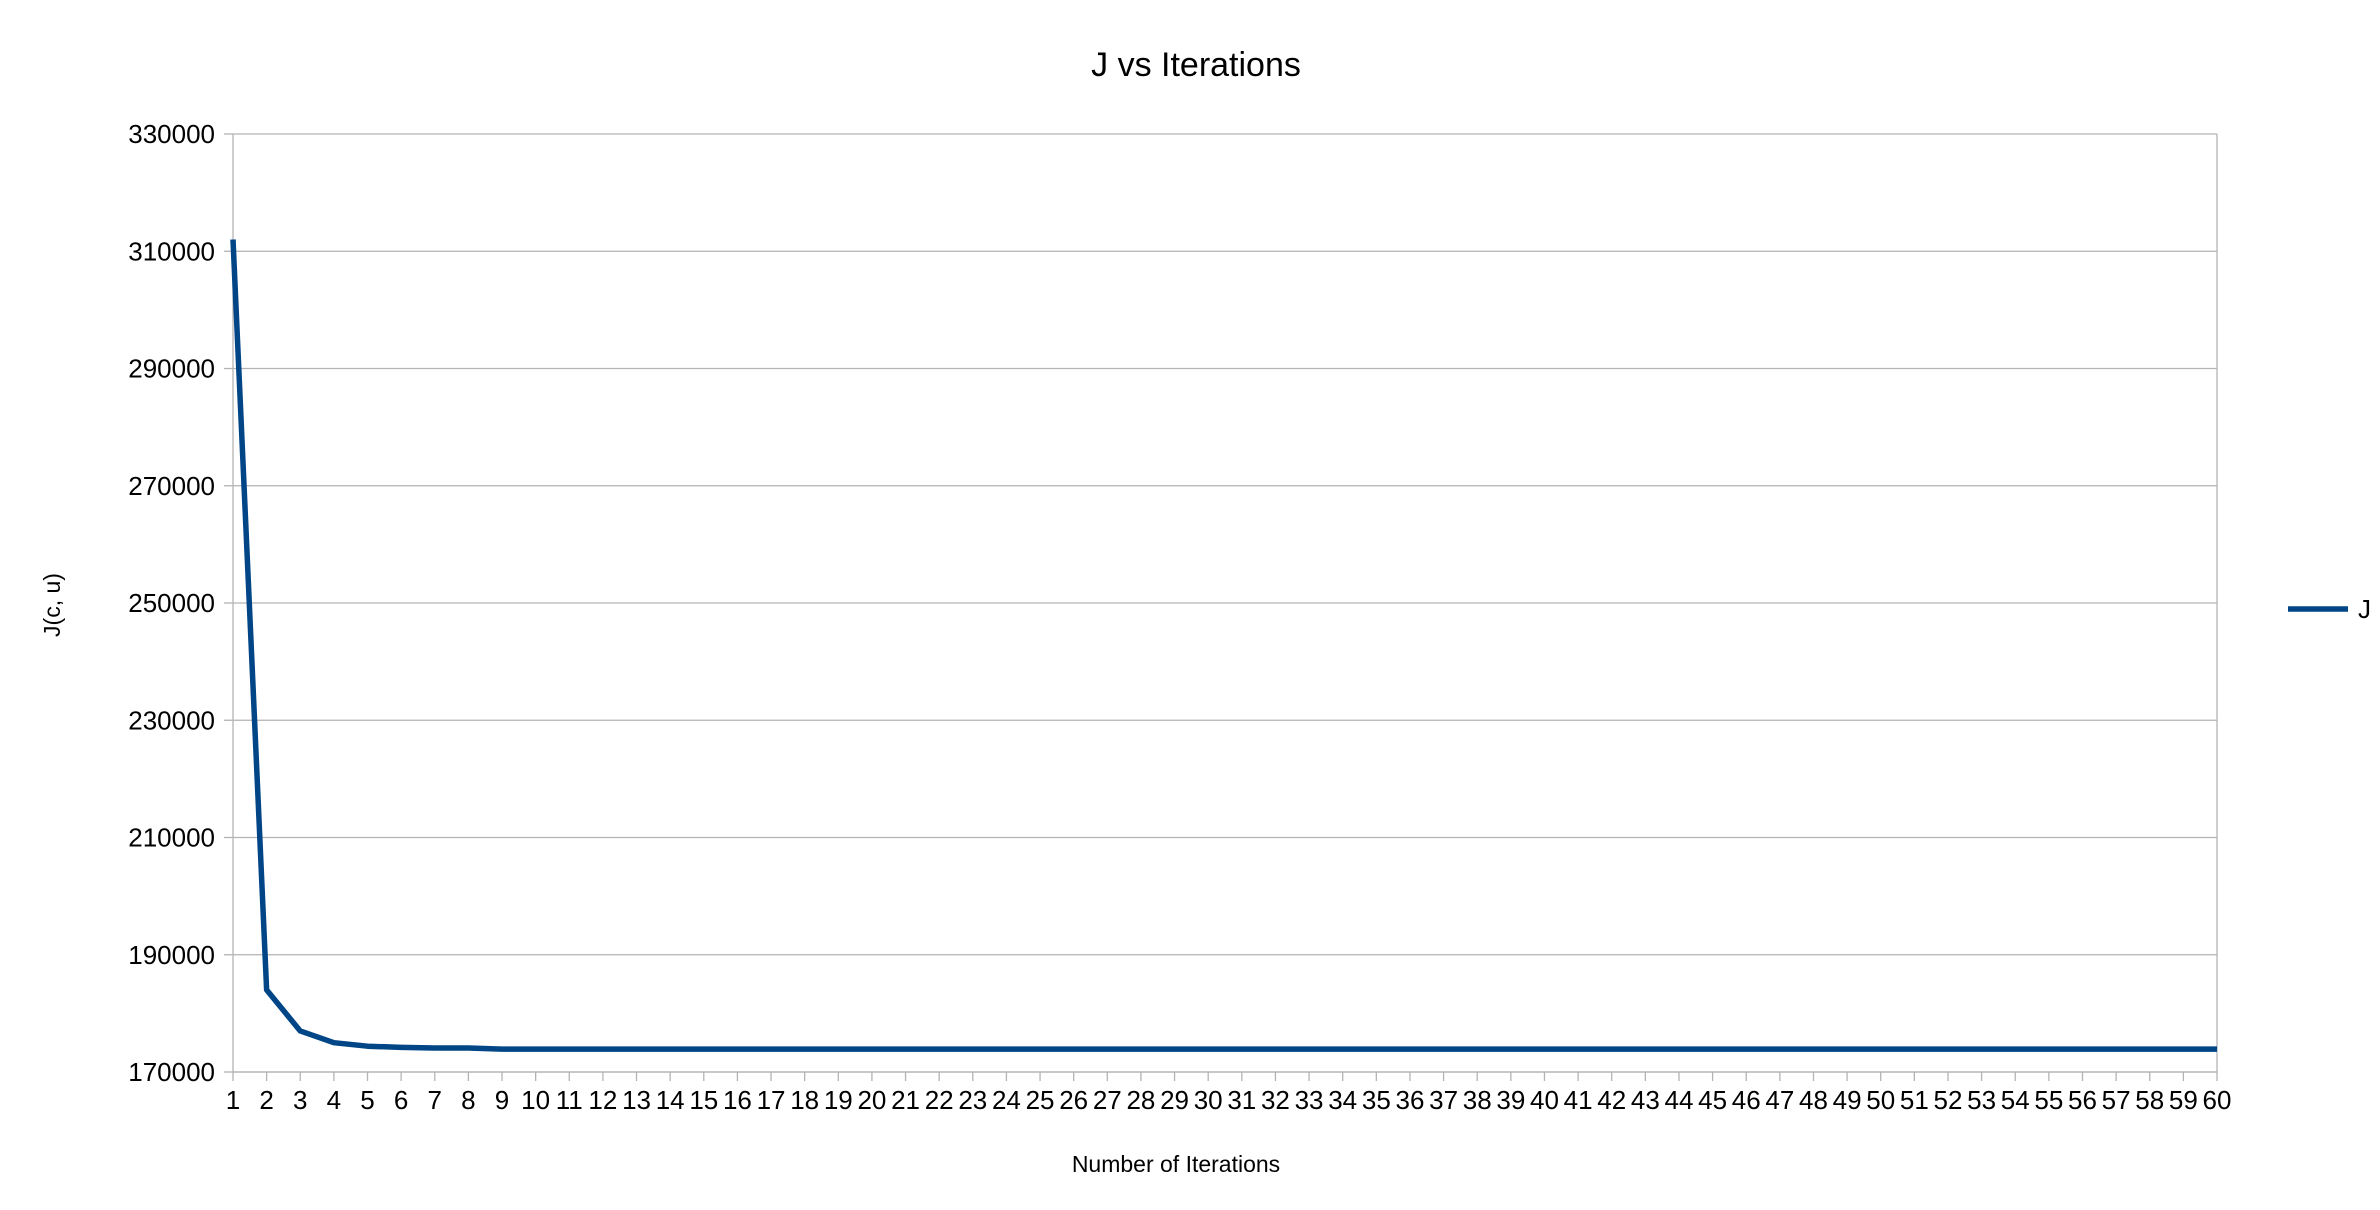 This screenshot has width=2380, height=1210. I want to click on x-tick-label: 27, so click(1107, 1100).